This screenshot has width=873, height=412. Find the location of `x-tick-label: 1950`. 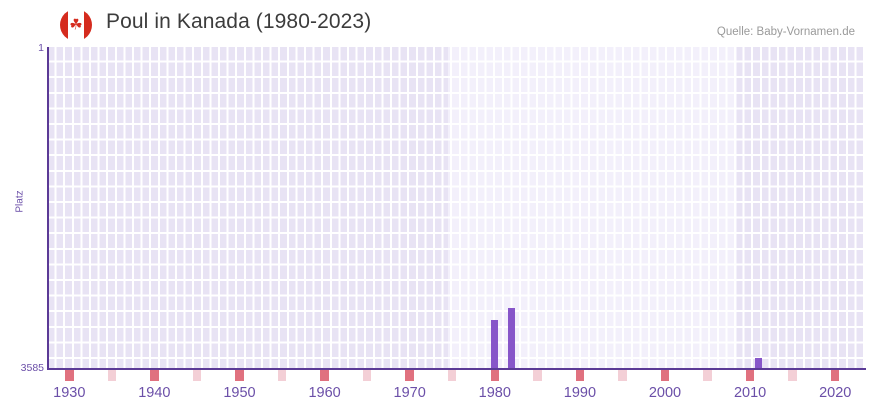

x-tick-label: 1950 is located at coordinates (239, 393).